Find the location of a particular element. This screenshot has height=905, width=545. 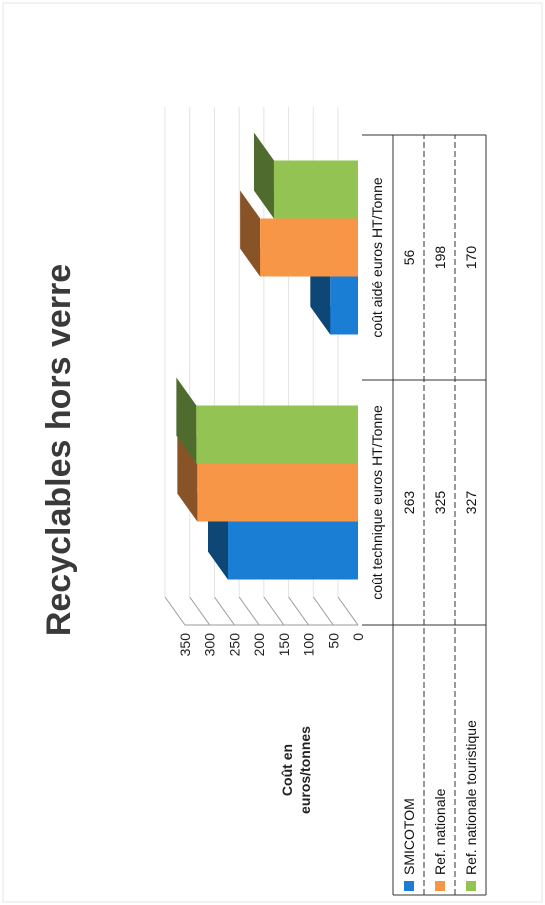

y-tick-label: 200 is located at coordinates (259, 645).